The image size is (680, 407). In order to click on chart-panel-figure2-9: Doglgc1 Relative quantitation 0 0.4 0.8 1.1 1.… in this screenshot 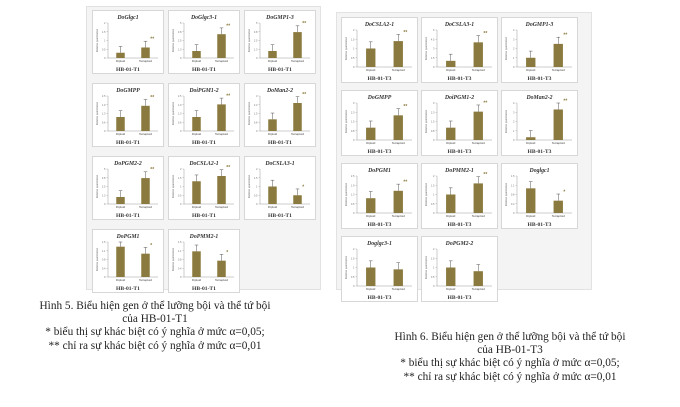, I will do `click(539, 196)`.